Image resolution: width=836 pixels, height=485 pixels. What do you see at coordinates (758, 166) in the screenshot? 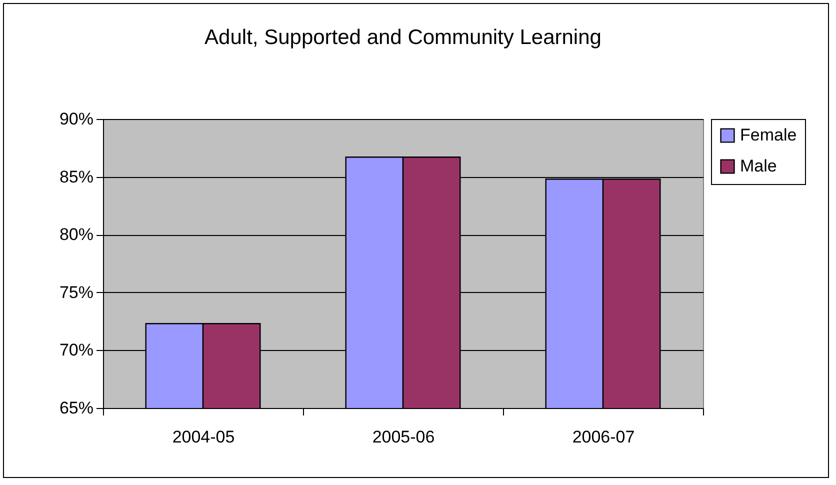
I see `legend-label: Male` at bounding box center [758, 166].